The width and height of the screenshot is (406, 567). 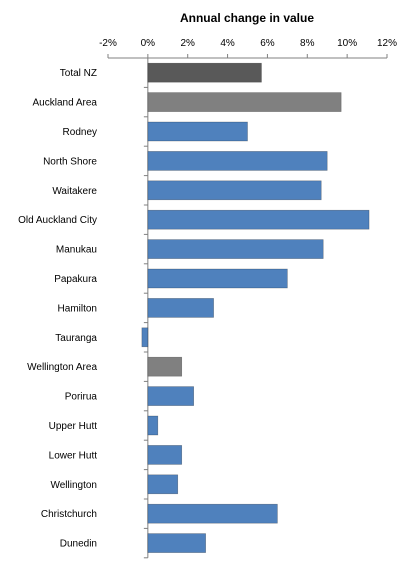 What do you see at coordinates (78, 73) in the screenshot?
I see `category-label: Total NZ` at bounding box center [78, 73].